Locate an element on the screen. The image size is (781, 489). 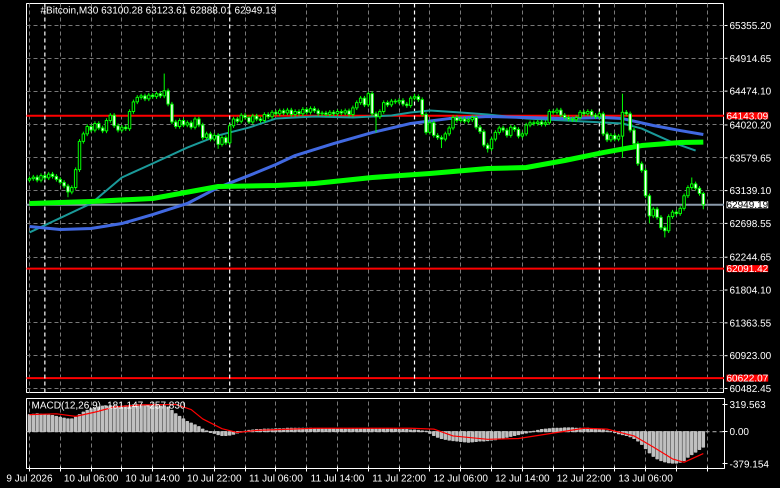
y-tick-label: 60923.00 is located at coordinates (751, 356).